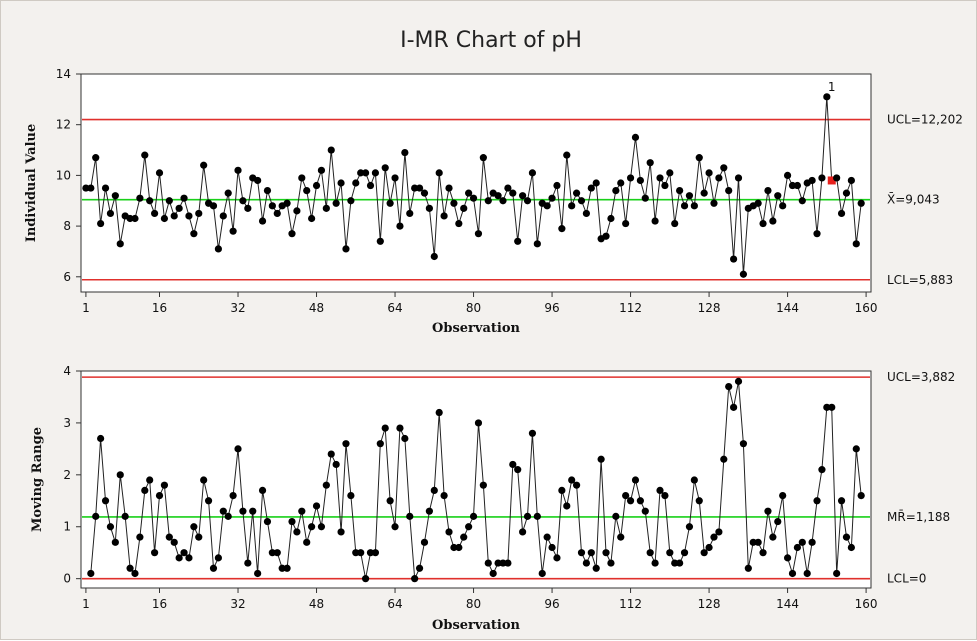 This screenshot has width=977, height=641. Describe the element at coordinates (630, 308) in the screenshot. I see `x-tick-label: 112` at that location.